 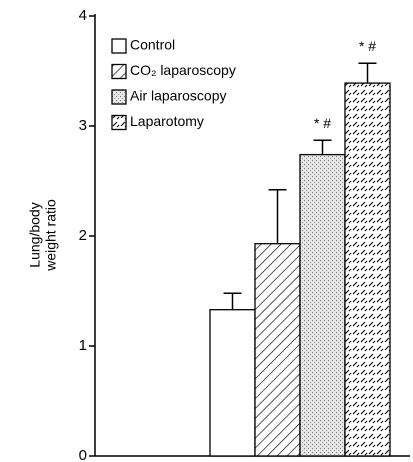 What do you see at coordinates (83, 345) in the screenshot?
I see `y-tick-label: 1` at bounding box center [83, 345].